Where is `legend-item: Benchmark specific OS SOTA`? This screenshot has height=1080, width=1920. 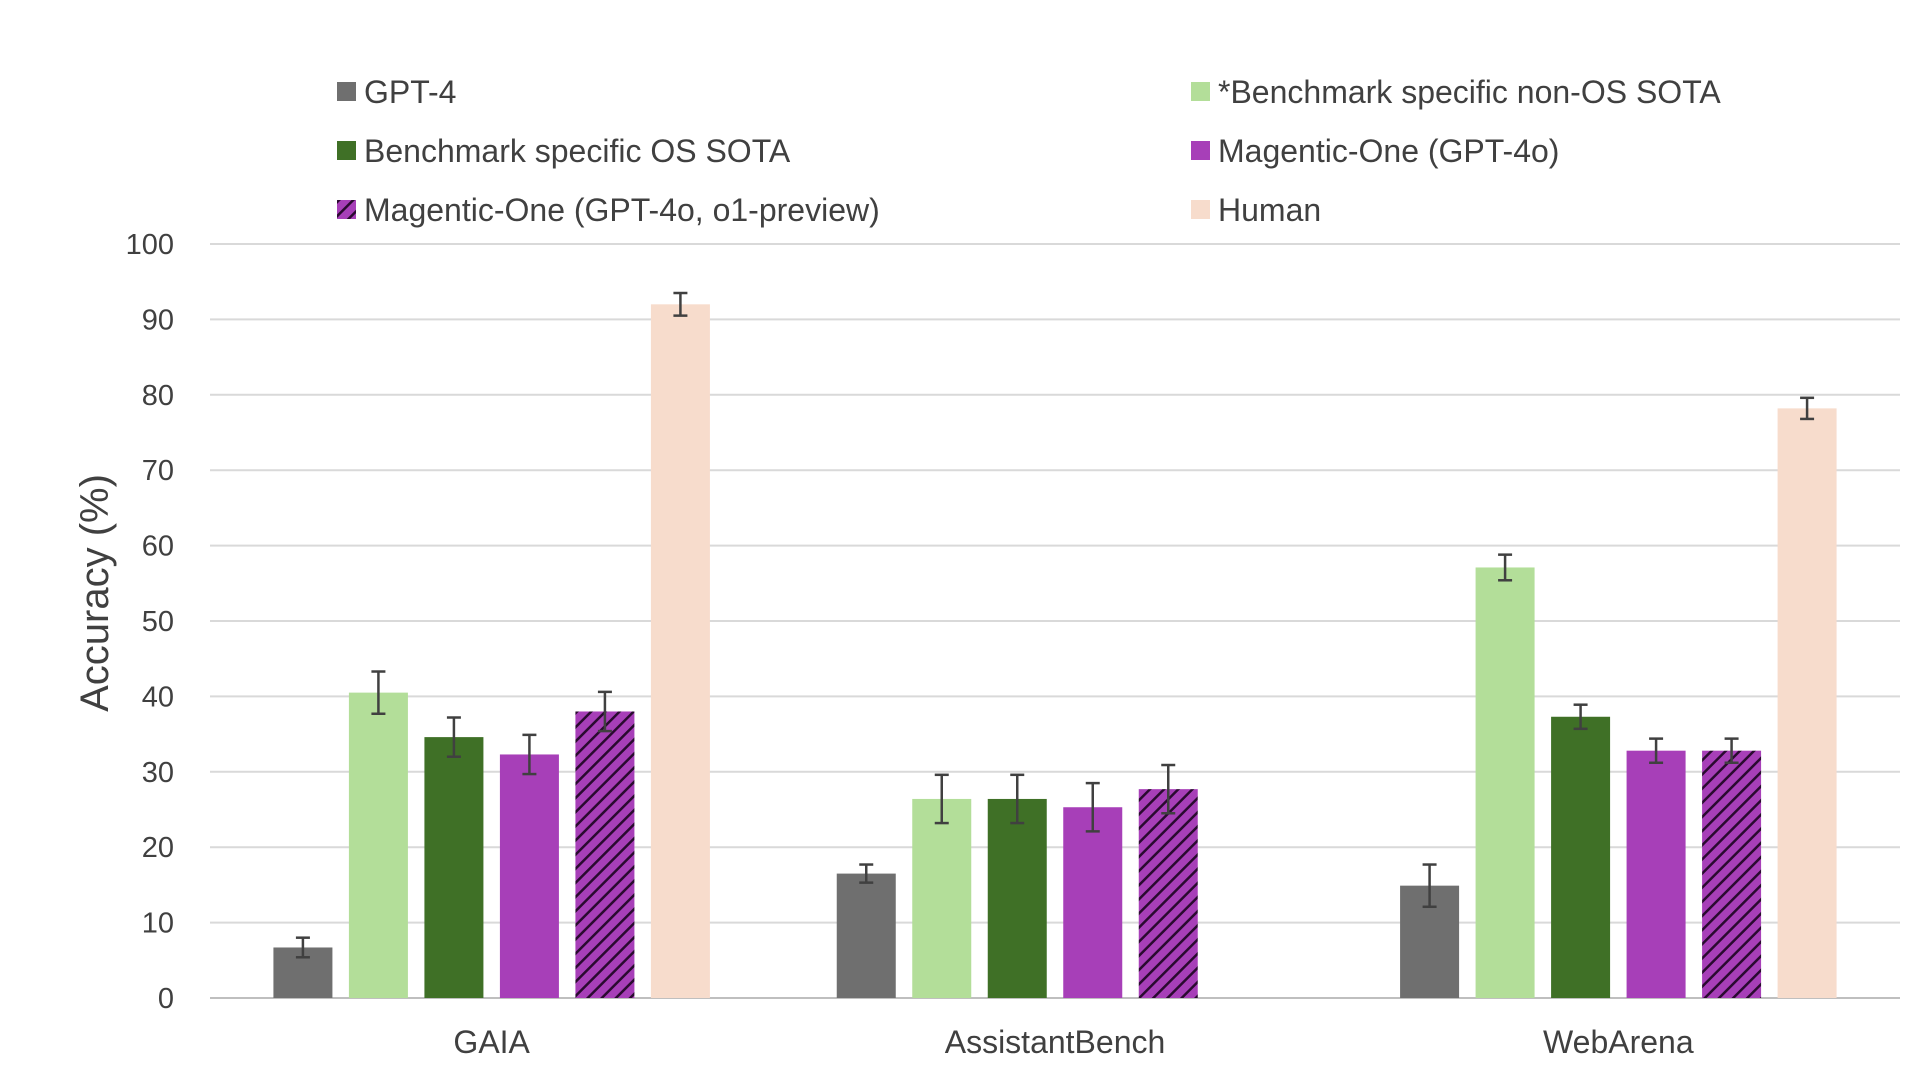 legend-item: Benchmark specific OS SOTA is located at coordinates (564, 151).